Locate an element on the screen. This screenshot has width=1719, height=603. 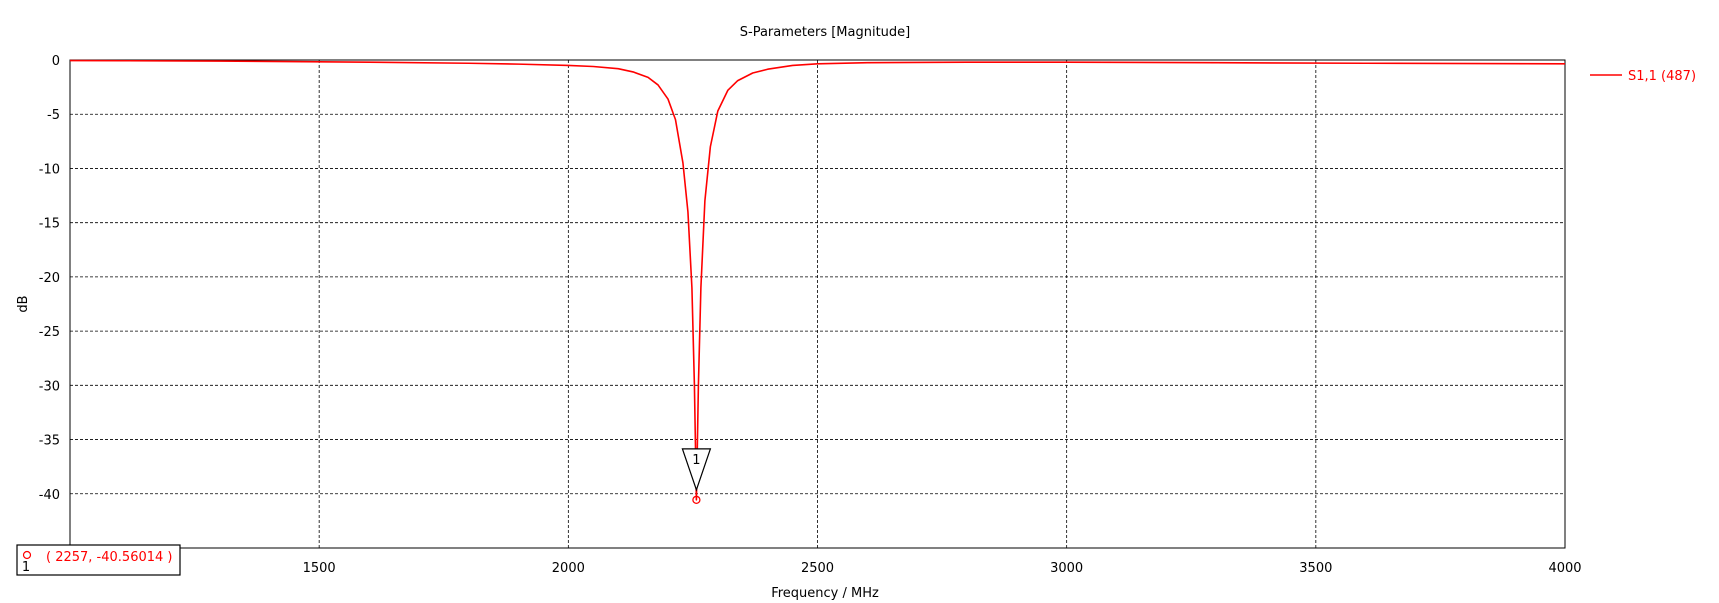
x-tick-label: 4000 is located at coordinates (1564, 568).